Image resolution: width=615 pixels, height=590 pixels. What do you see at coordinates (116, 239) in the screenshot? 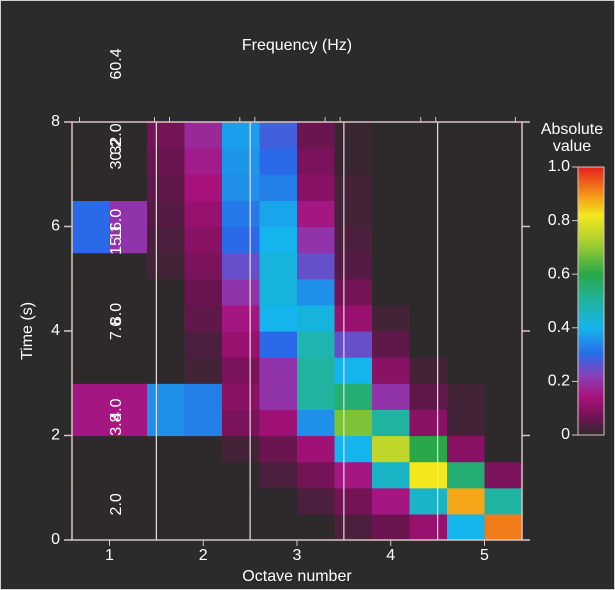
I see `x2-tick-label: 15.1` at bounding box center [116, 239].